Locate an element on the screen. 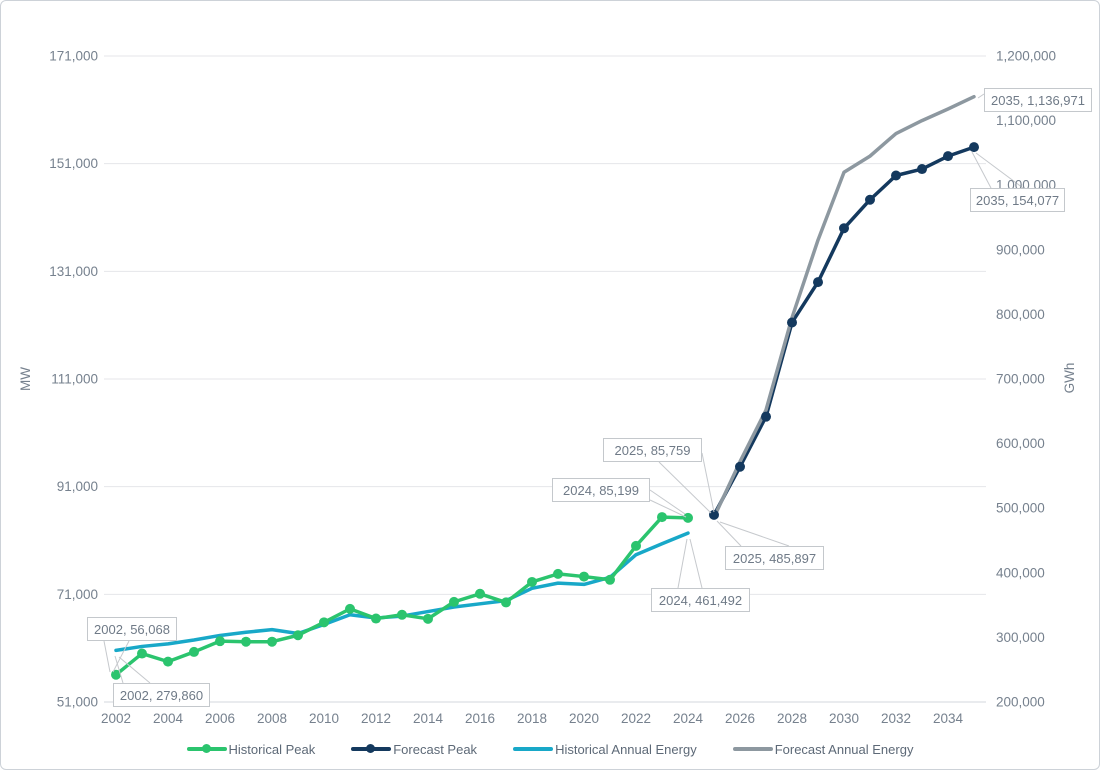 This screenshot has width=1100, height=770. right-axis-tick-label: 700,000 is located at coordinates (1020, 379).